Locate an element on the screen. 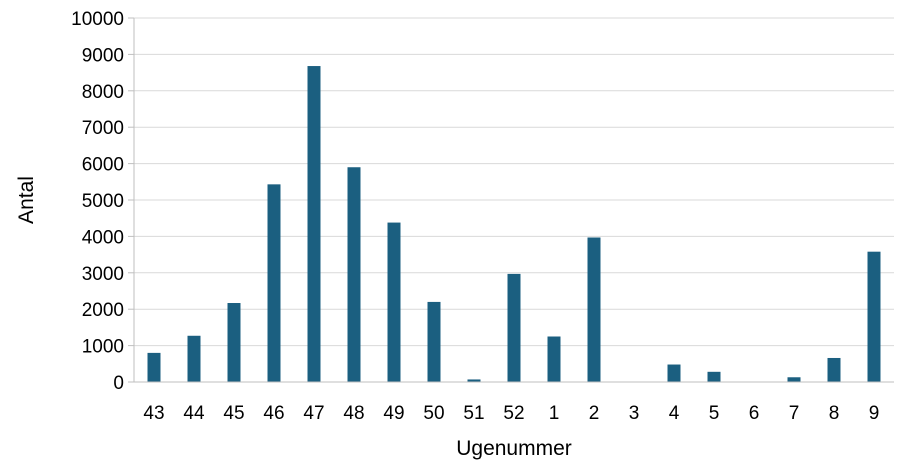 This screenshot has width=899, height=463. y-tick-label: 3000 is located at coordinates (103, 274).